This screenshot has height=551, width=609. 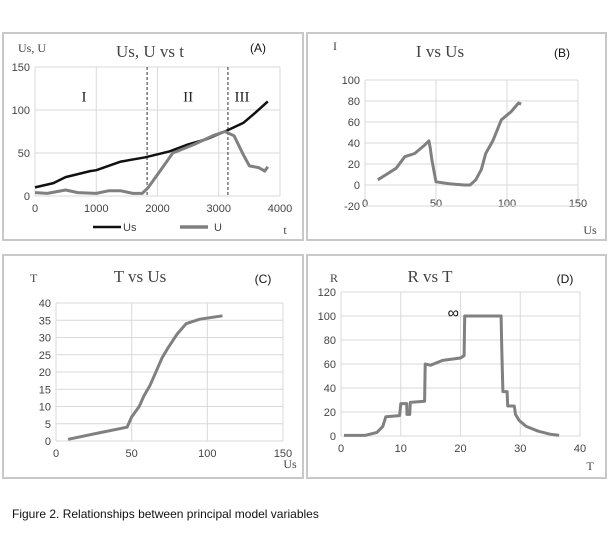 What do you see at coordinates (452, 375) in the screenshot?
I see `series-line-r` at bounding box center [452, 375].